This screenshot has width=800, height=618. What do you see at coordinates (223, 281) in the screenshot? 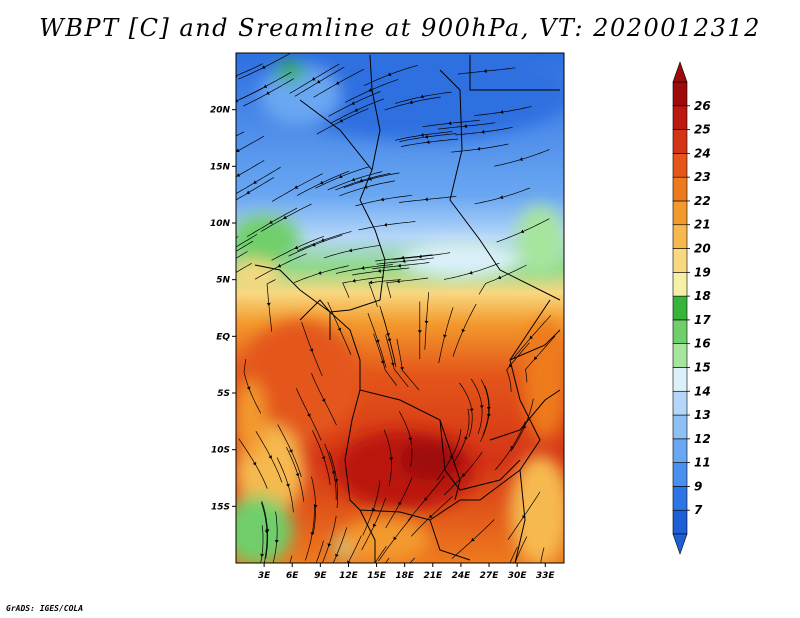
I see `lat-tick-label: 5N` at bounding box center [223, 281].